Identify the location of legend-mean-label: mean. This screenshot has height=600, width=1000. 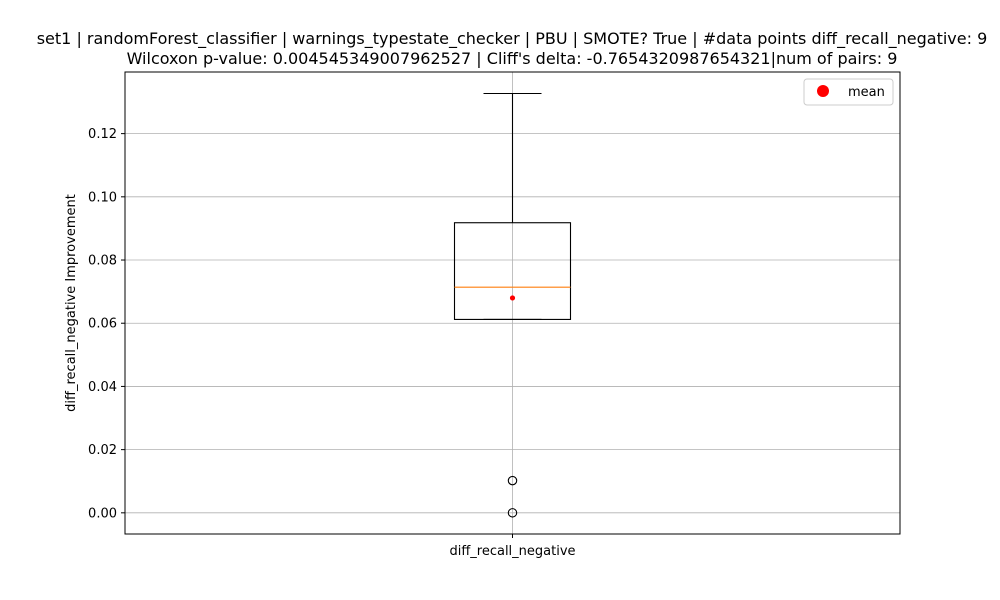
(866, 92).